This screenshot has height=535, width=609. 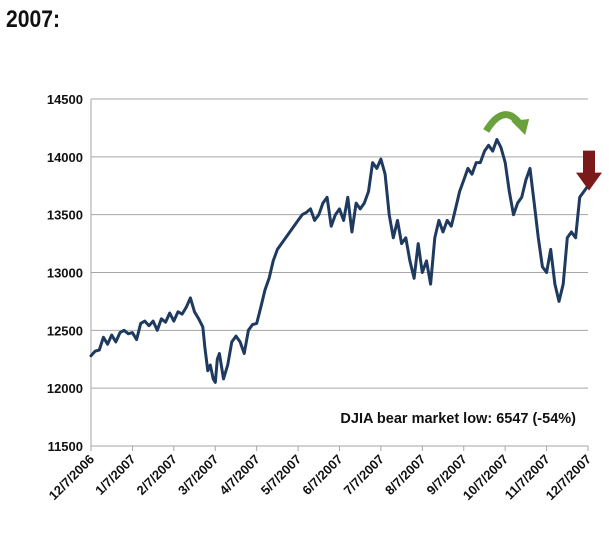 What do you see at coordinates (65, 215) in the screenshot?
I see `y-tick-label: 13500` at bounding box center [65, 215].